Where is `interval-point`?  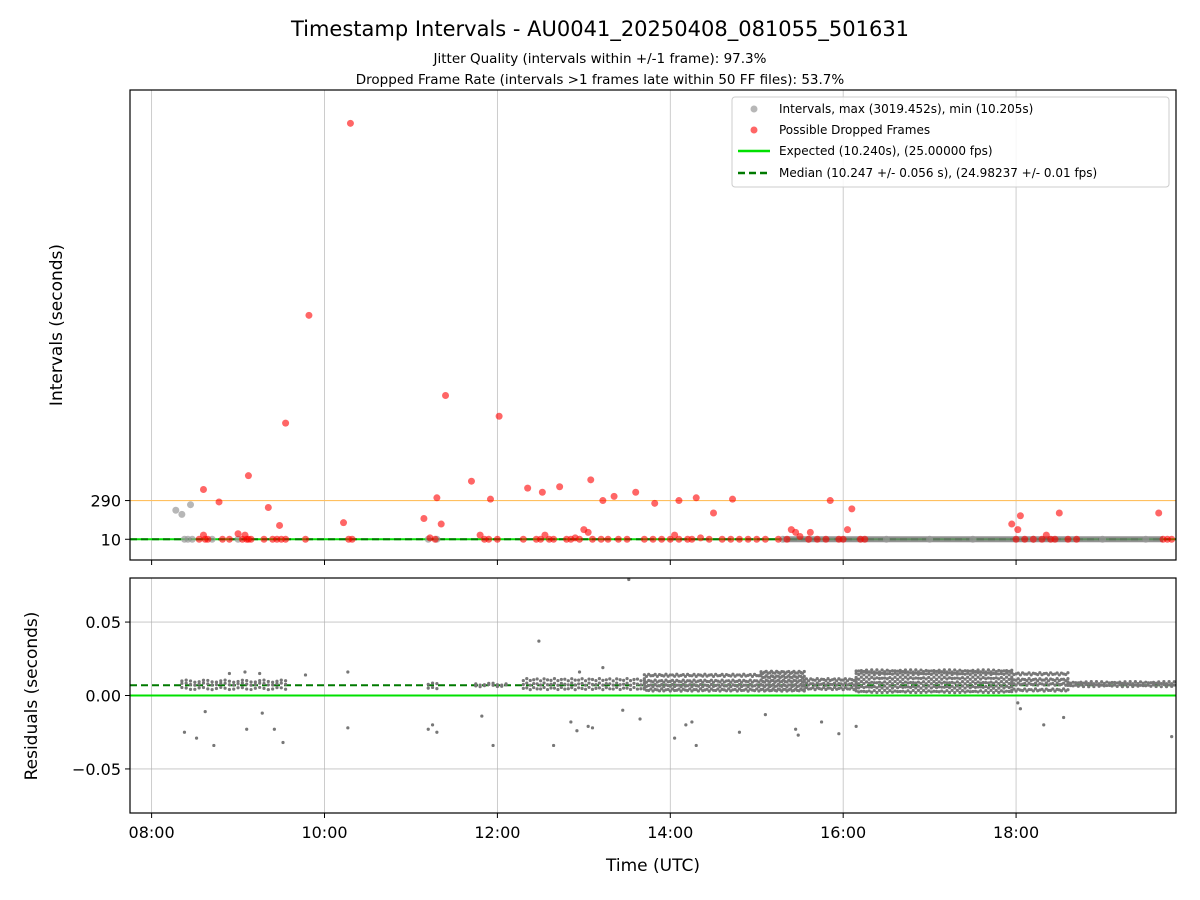 interval-point is located at coordinates (1103, 539).